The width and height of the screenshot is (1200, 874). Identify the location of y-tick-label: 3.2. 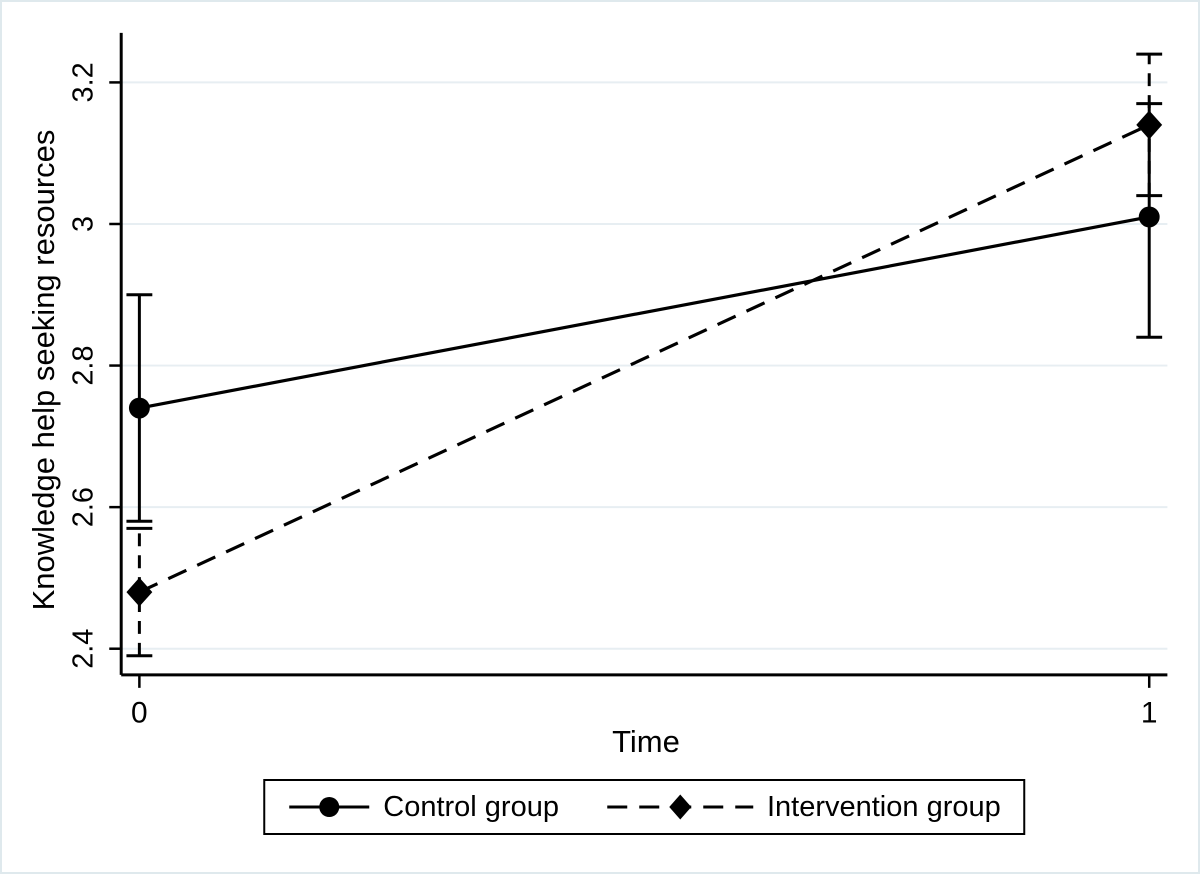
(83, 82).